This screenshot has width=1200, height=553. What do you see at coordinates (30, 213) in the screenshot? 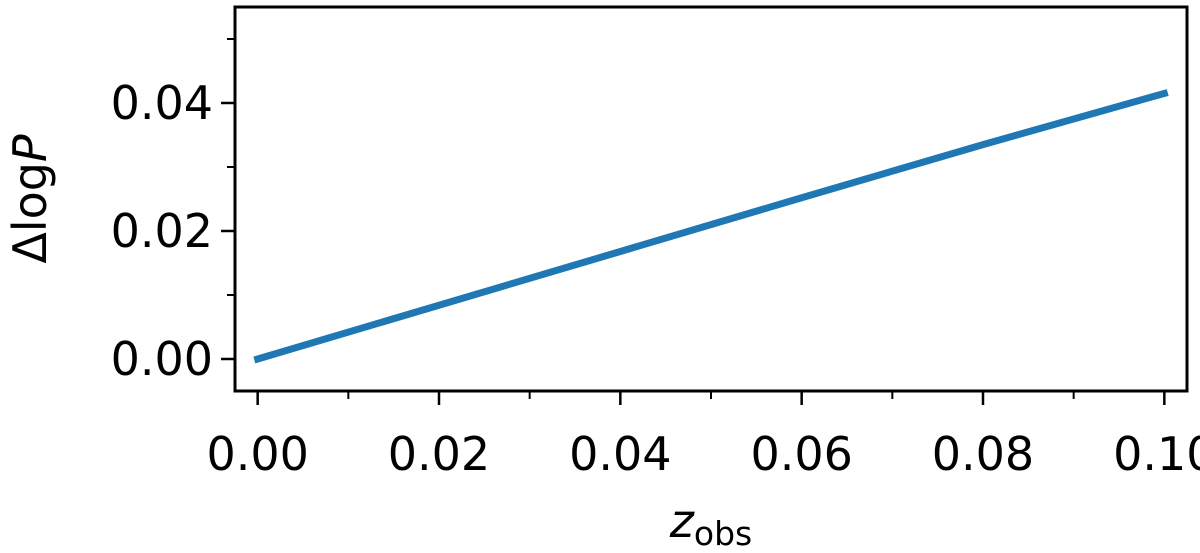
I see `y-axis-label-prefix: Δlog` at bounding box center [30, 213].